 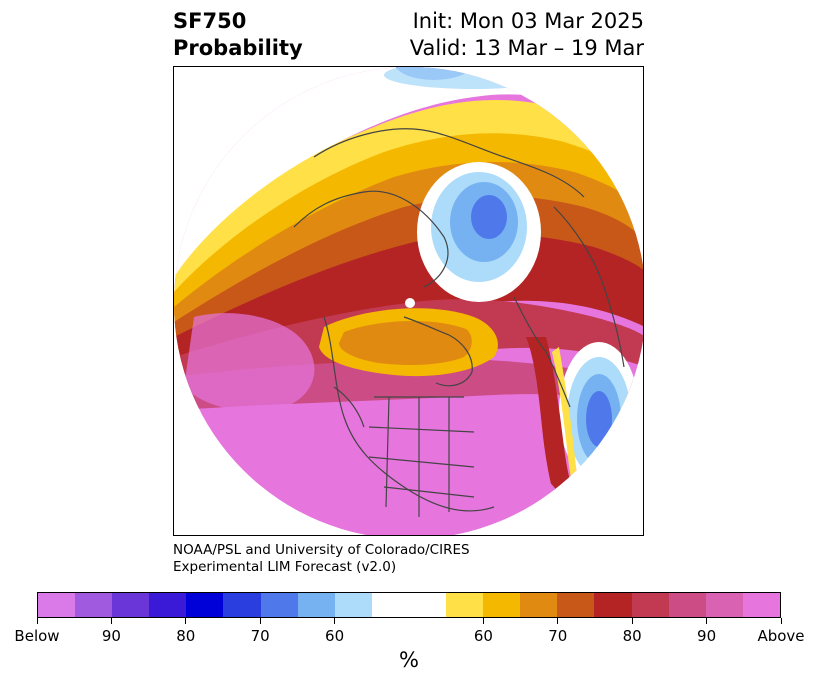 What do you see at coordinates (238, 35) in the screenshot?
I see `title-block-left: SF750 Probability` at bounding box center [238, 35].